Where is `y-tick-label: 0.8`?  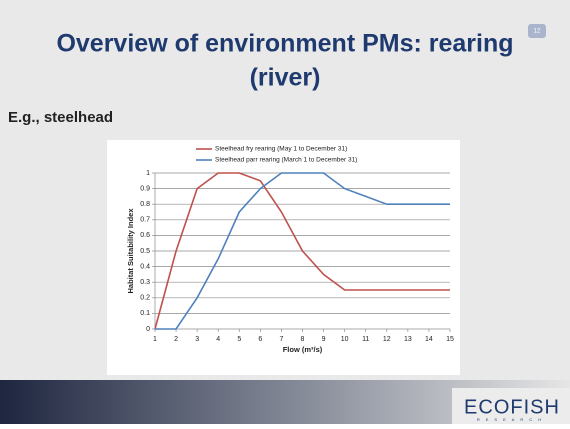 y-tick-label: 0.8 is located at coordinates (145, 204).